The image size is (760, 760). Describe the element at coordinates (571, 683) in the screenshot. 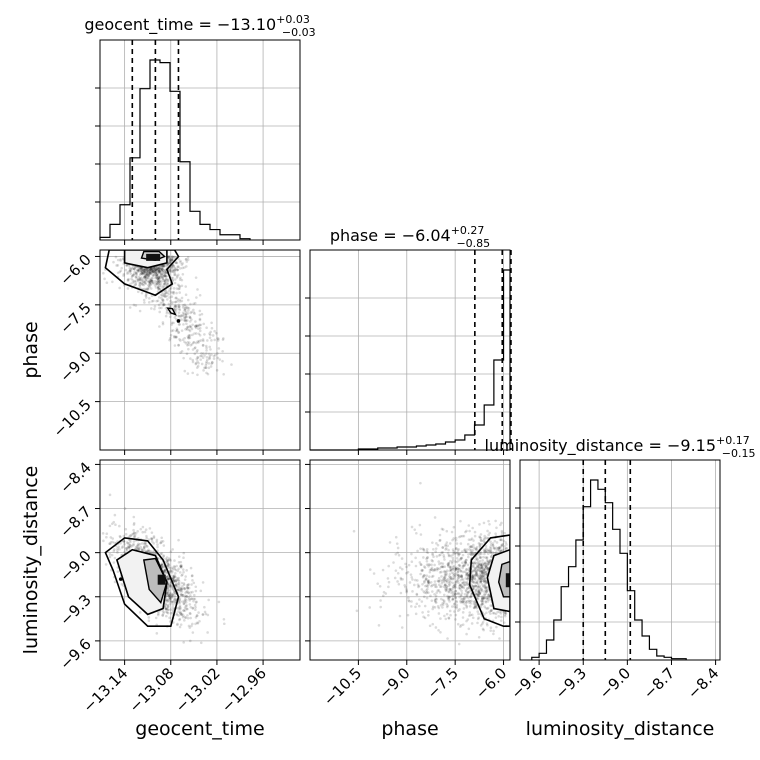

I see `tick-label: −9.3` at that location.